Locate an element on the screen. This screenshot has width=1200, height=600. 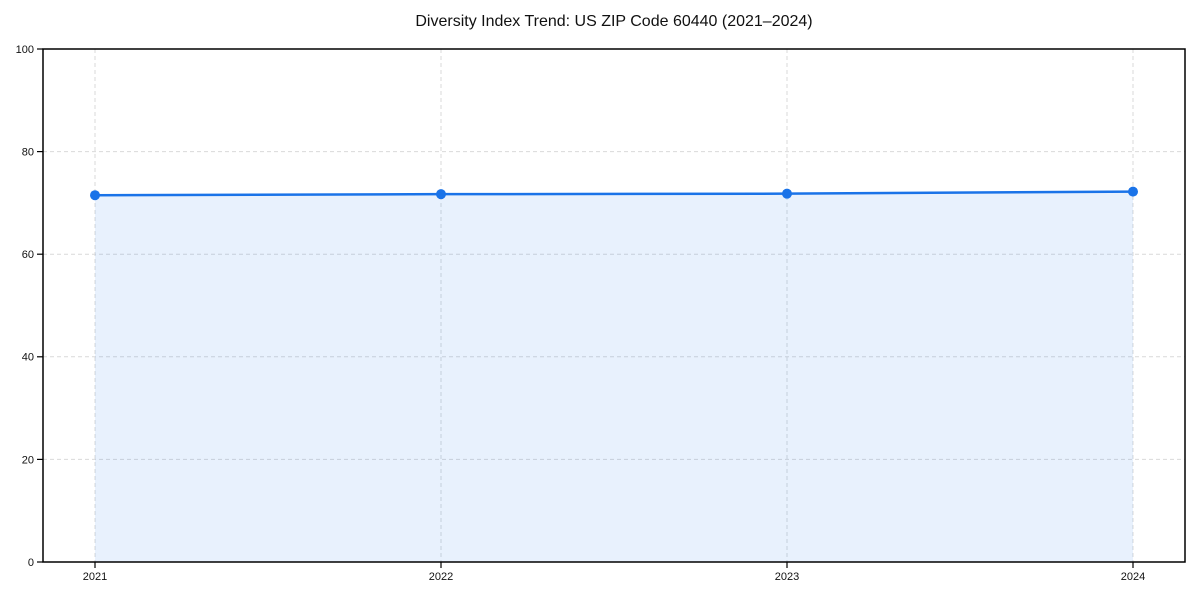
y-tick-label: 40 is located at coordinates (28, 358).